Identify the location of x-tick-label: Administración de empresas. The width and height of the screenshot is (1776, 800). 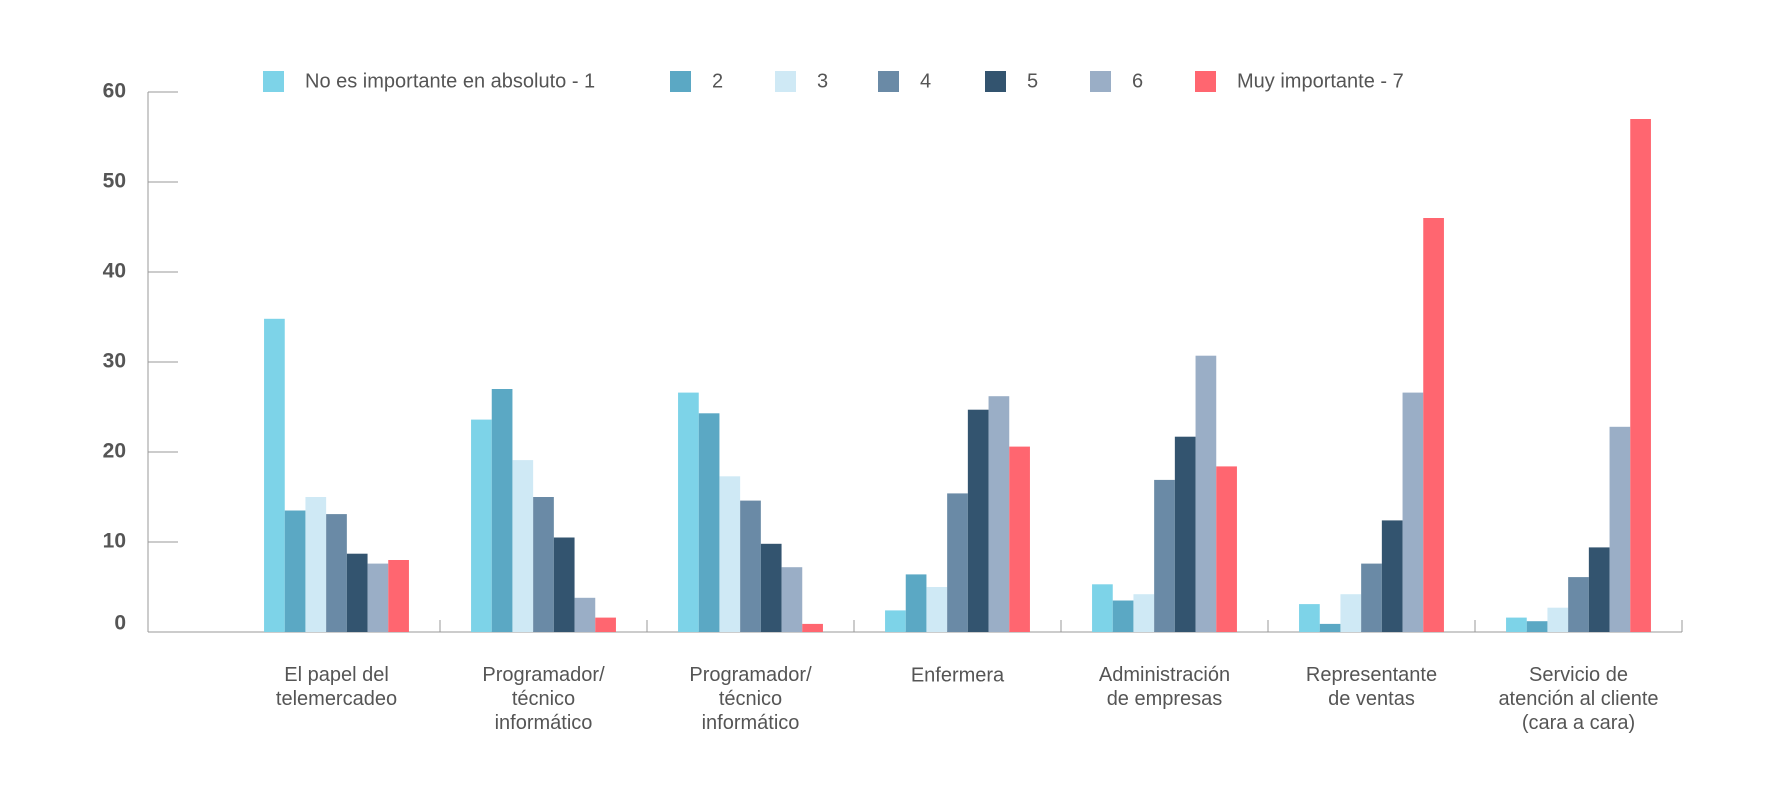
(1164, 687).